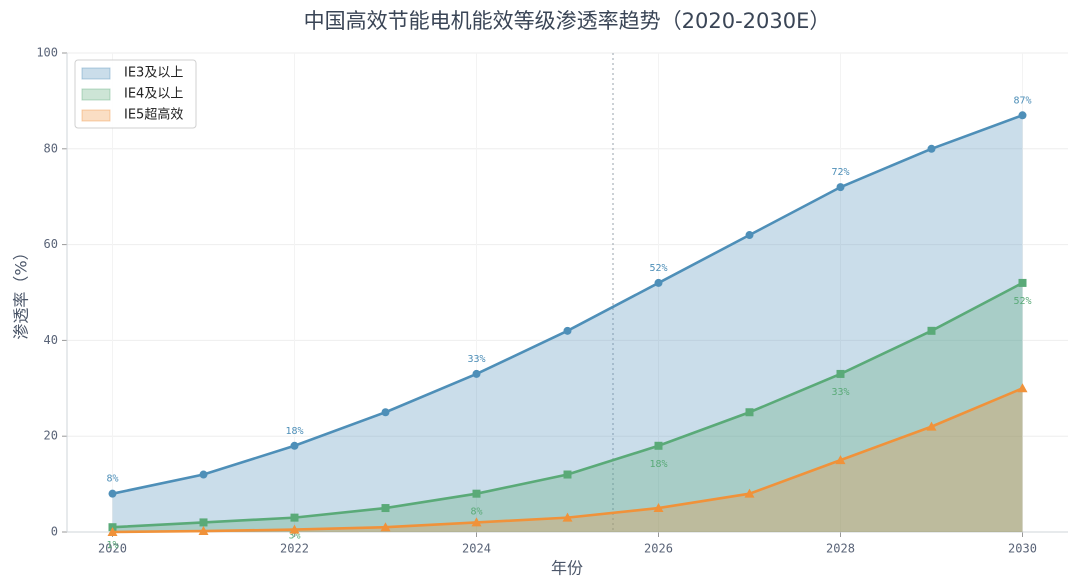  I want to click on data-label: 87%, so click(1022, 100).